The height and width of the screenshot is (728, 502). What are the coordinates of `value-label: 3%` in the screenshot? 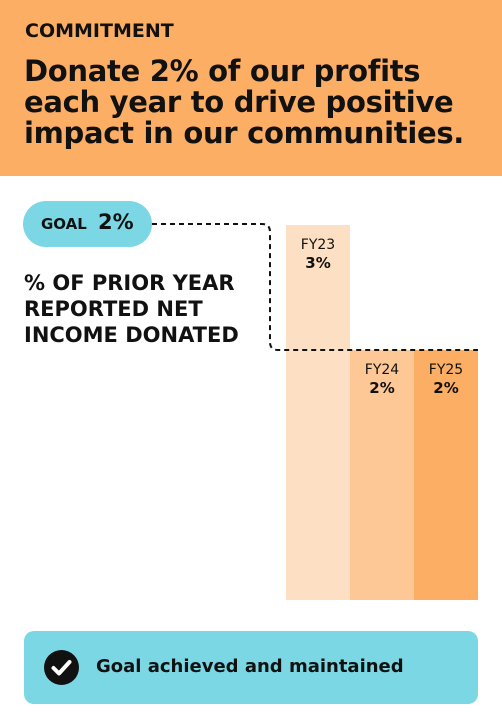 It's located at (317, 263).